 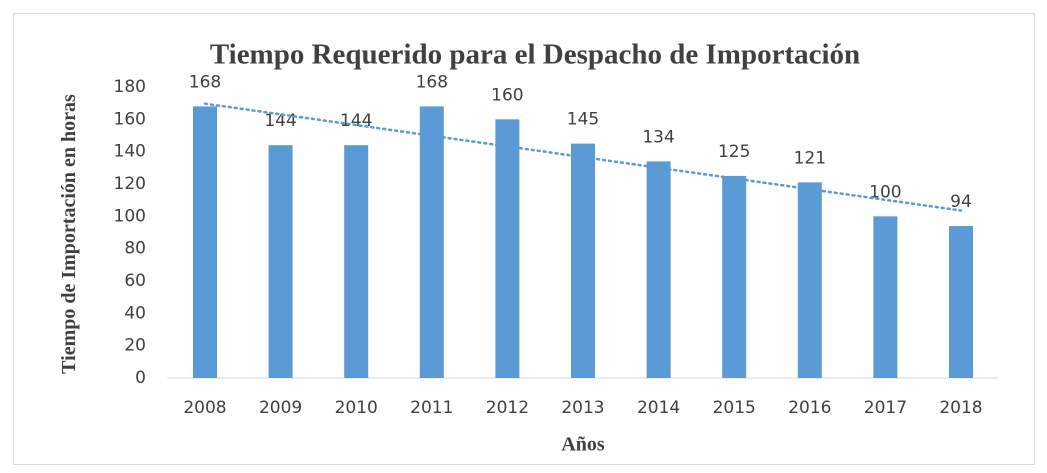 I want to click on data-label: 100, so click(x=885, y=192).